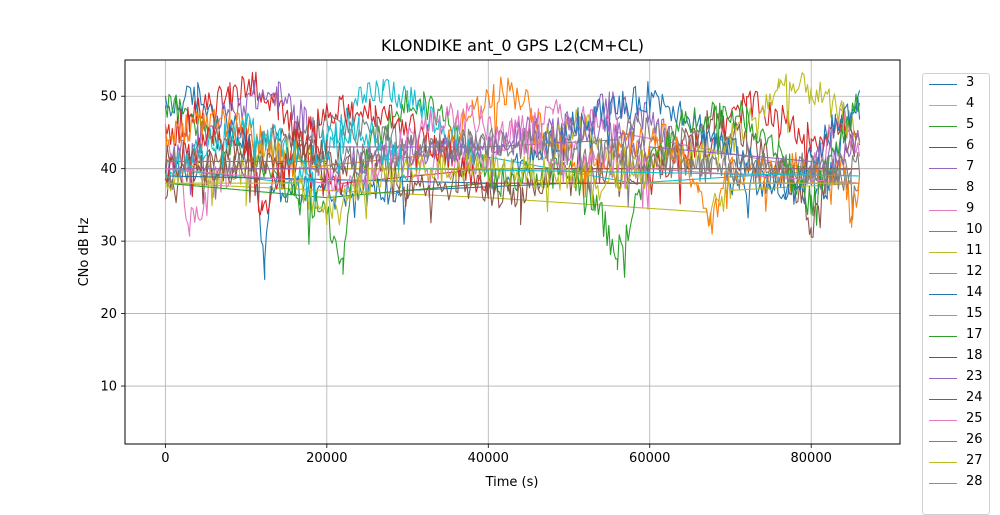 Image resolution: width=1000 pixels, height=515 pixels. Describe the element at coordinates (970, 208) in the screenshot. I see `legend-label: 9` at that location.